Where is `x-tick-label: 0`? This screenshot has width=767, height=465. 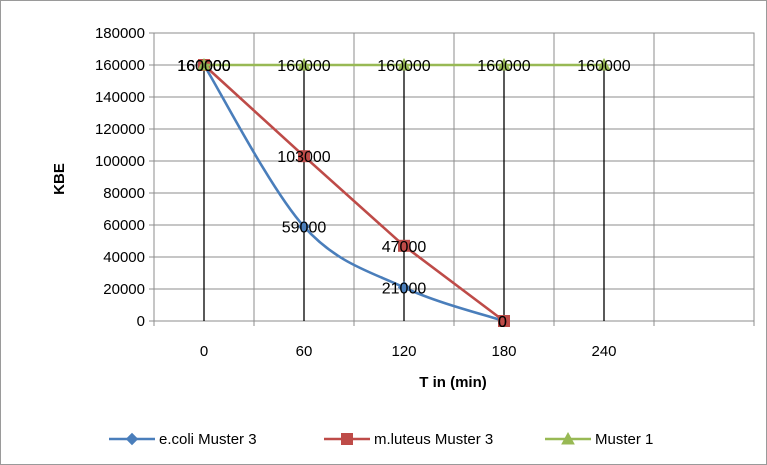
x-tick-label: 0 is located at coordinates (204, 351).